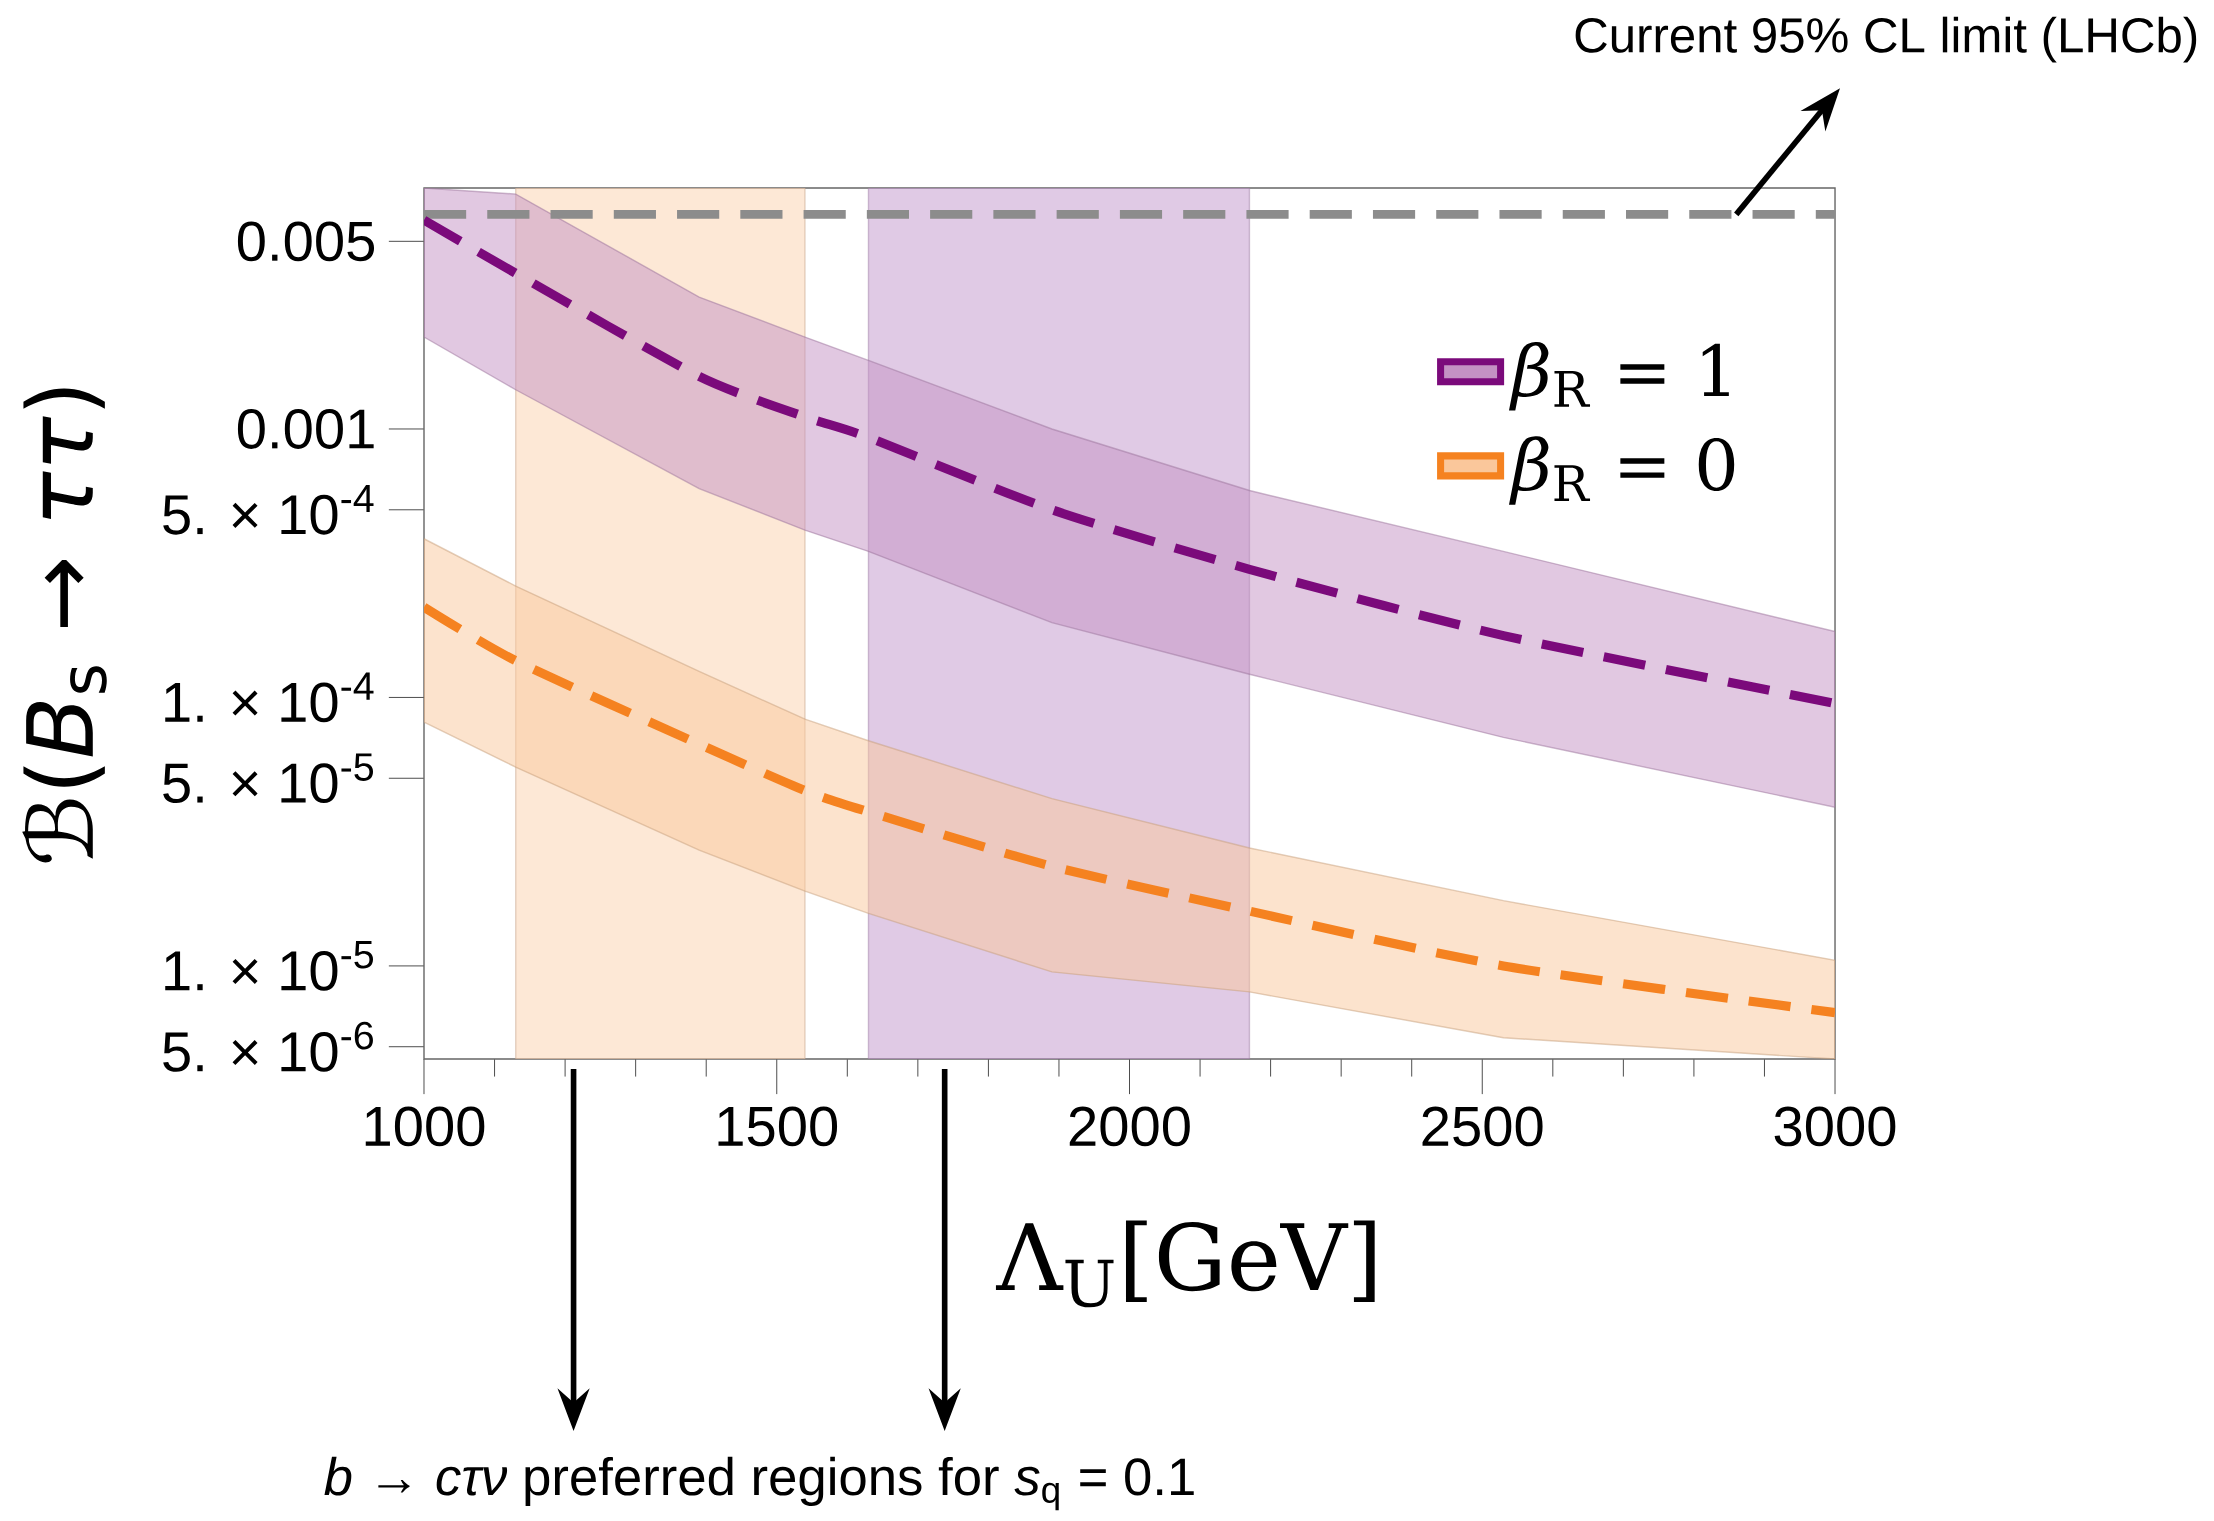 This screenshot has height=1521, width=2214. What do you see at coordinates (305, 429) in the screenshot?
I see `y-tick-label: 0.001` at bounding box center [305, 429].